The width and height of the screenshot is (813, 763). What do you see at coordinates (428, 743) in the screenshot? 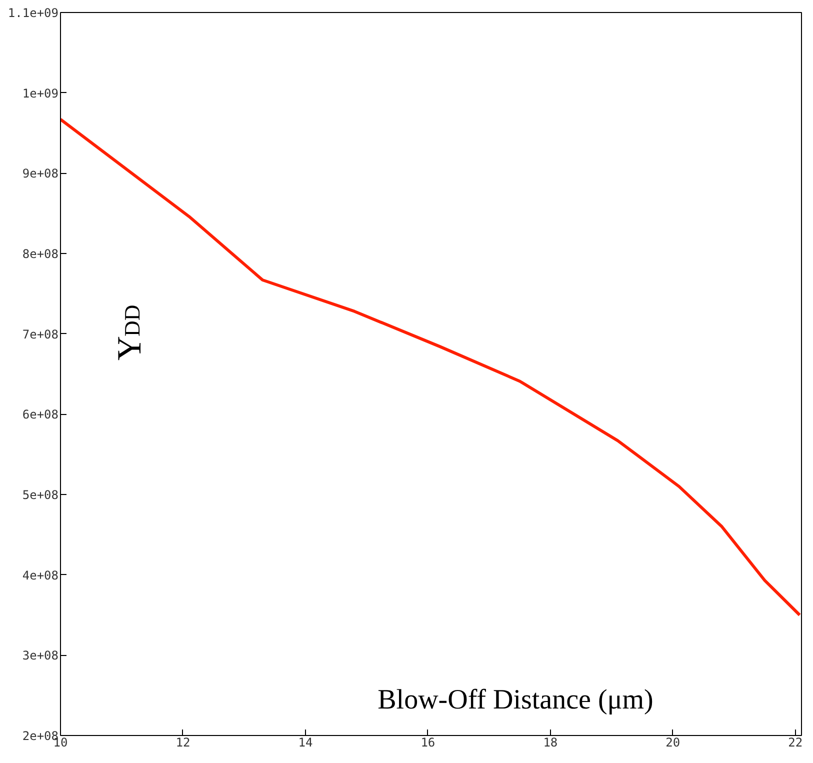
I see `x-tick-label: 16` at bounding box center [428, 743].